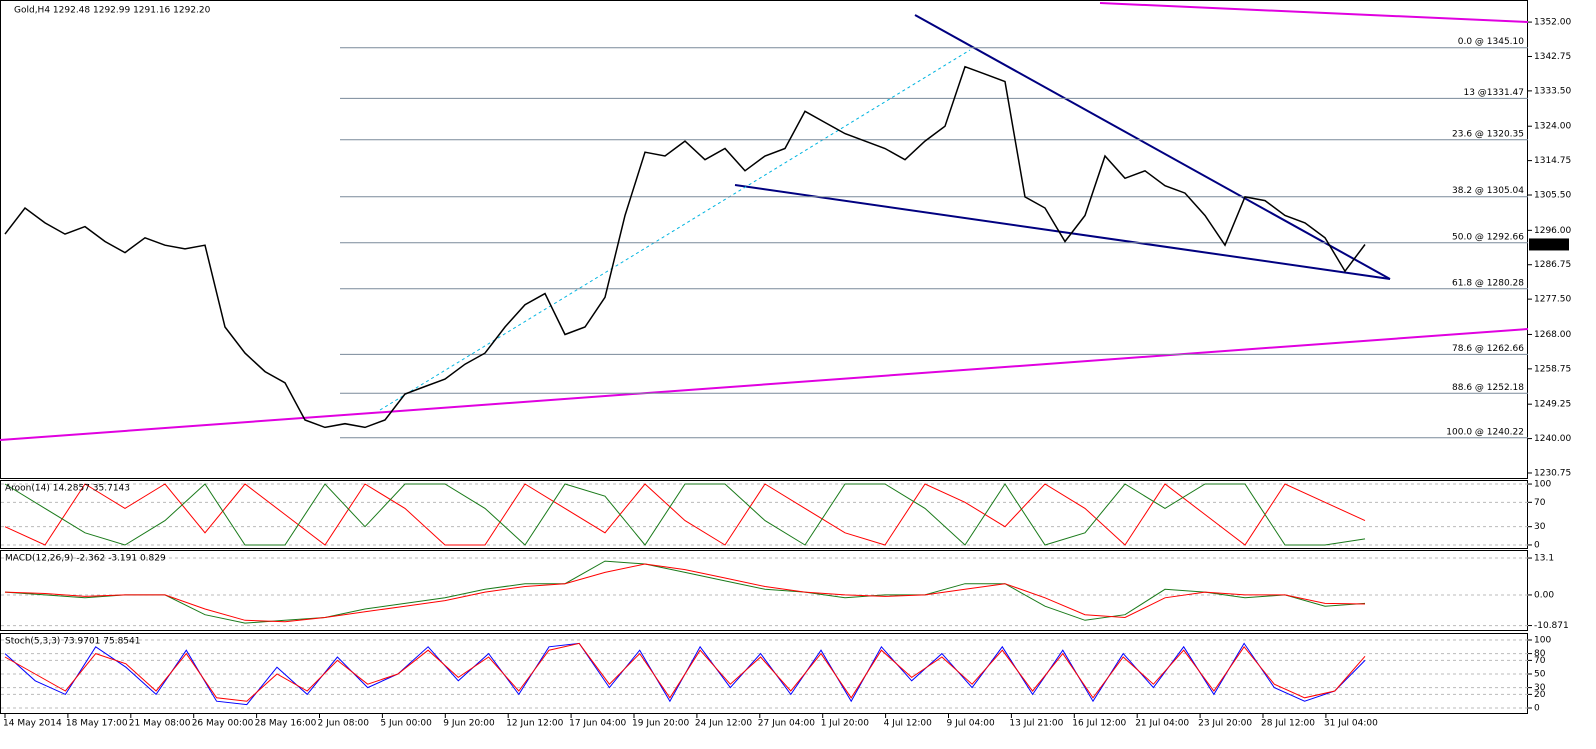 This screenshot has width=1596, height=749. What do you see at coordinates (67, 489) in the screenshot?
I see `indicator-label: Aroon(14) 14.2857 35.7143` at bounding box center [67, 489].